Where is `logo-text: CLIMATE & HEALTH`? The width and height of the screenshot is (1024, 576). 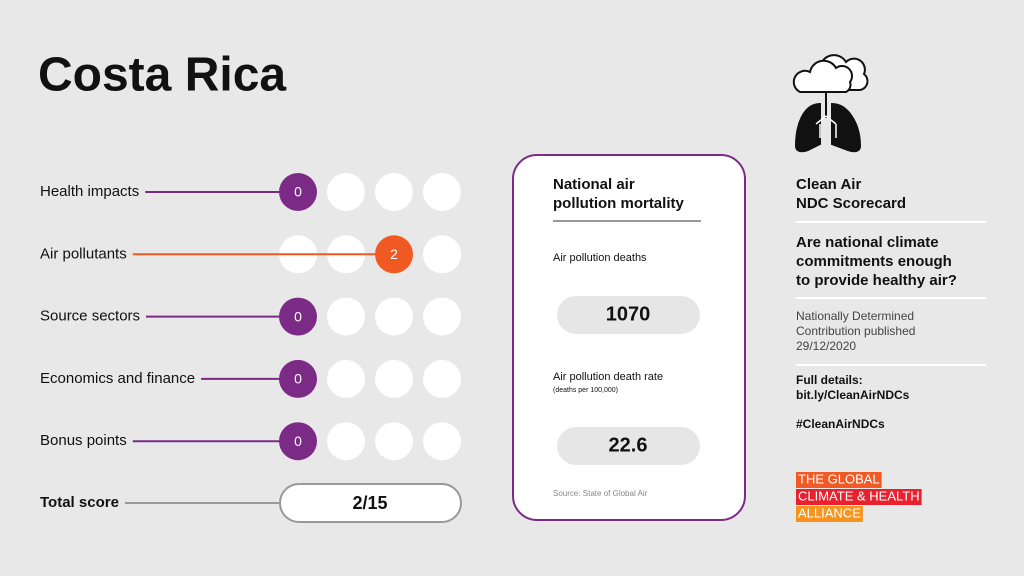 logo-text: CLIMATE & HEALTH is located at coordinates (859, 495).